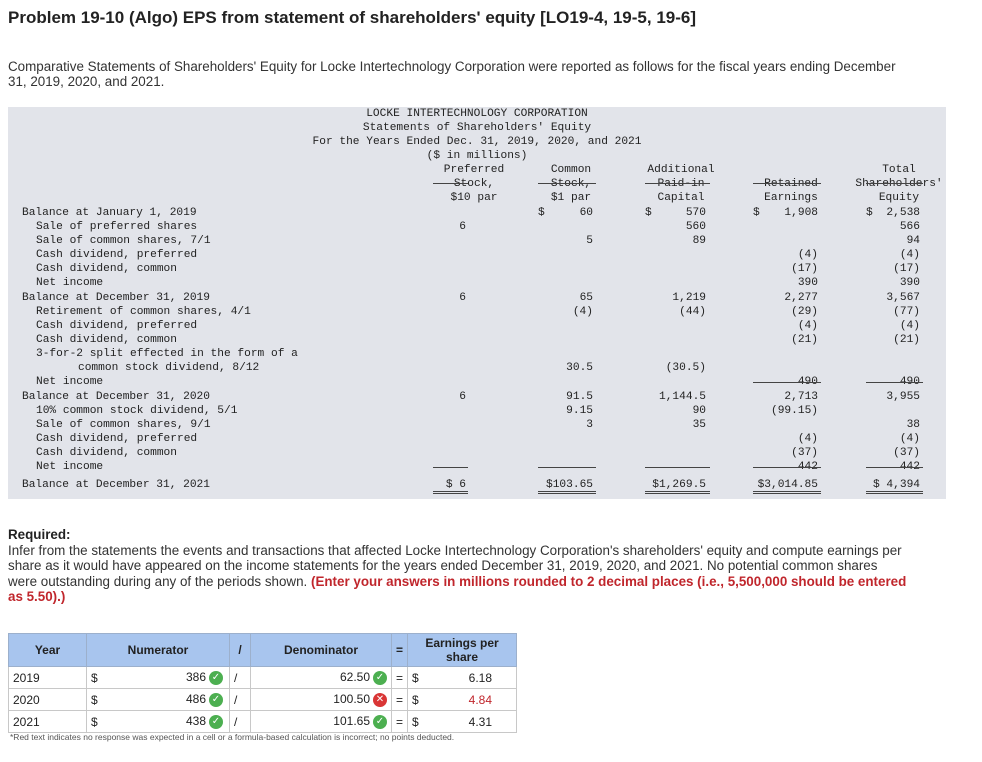  What do you see at coordinates (569, 485) in the screenshot?
I see `statement-cell: $103.65` at bounding box center [569, 485].